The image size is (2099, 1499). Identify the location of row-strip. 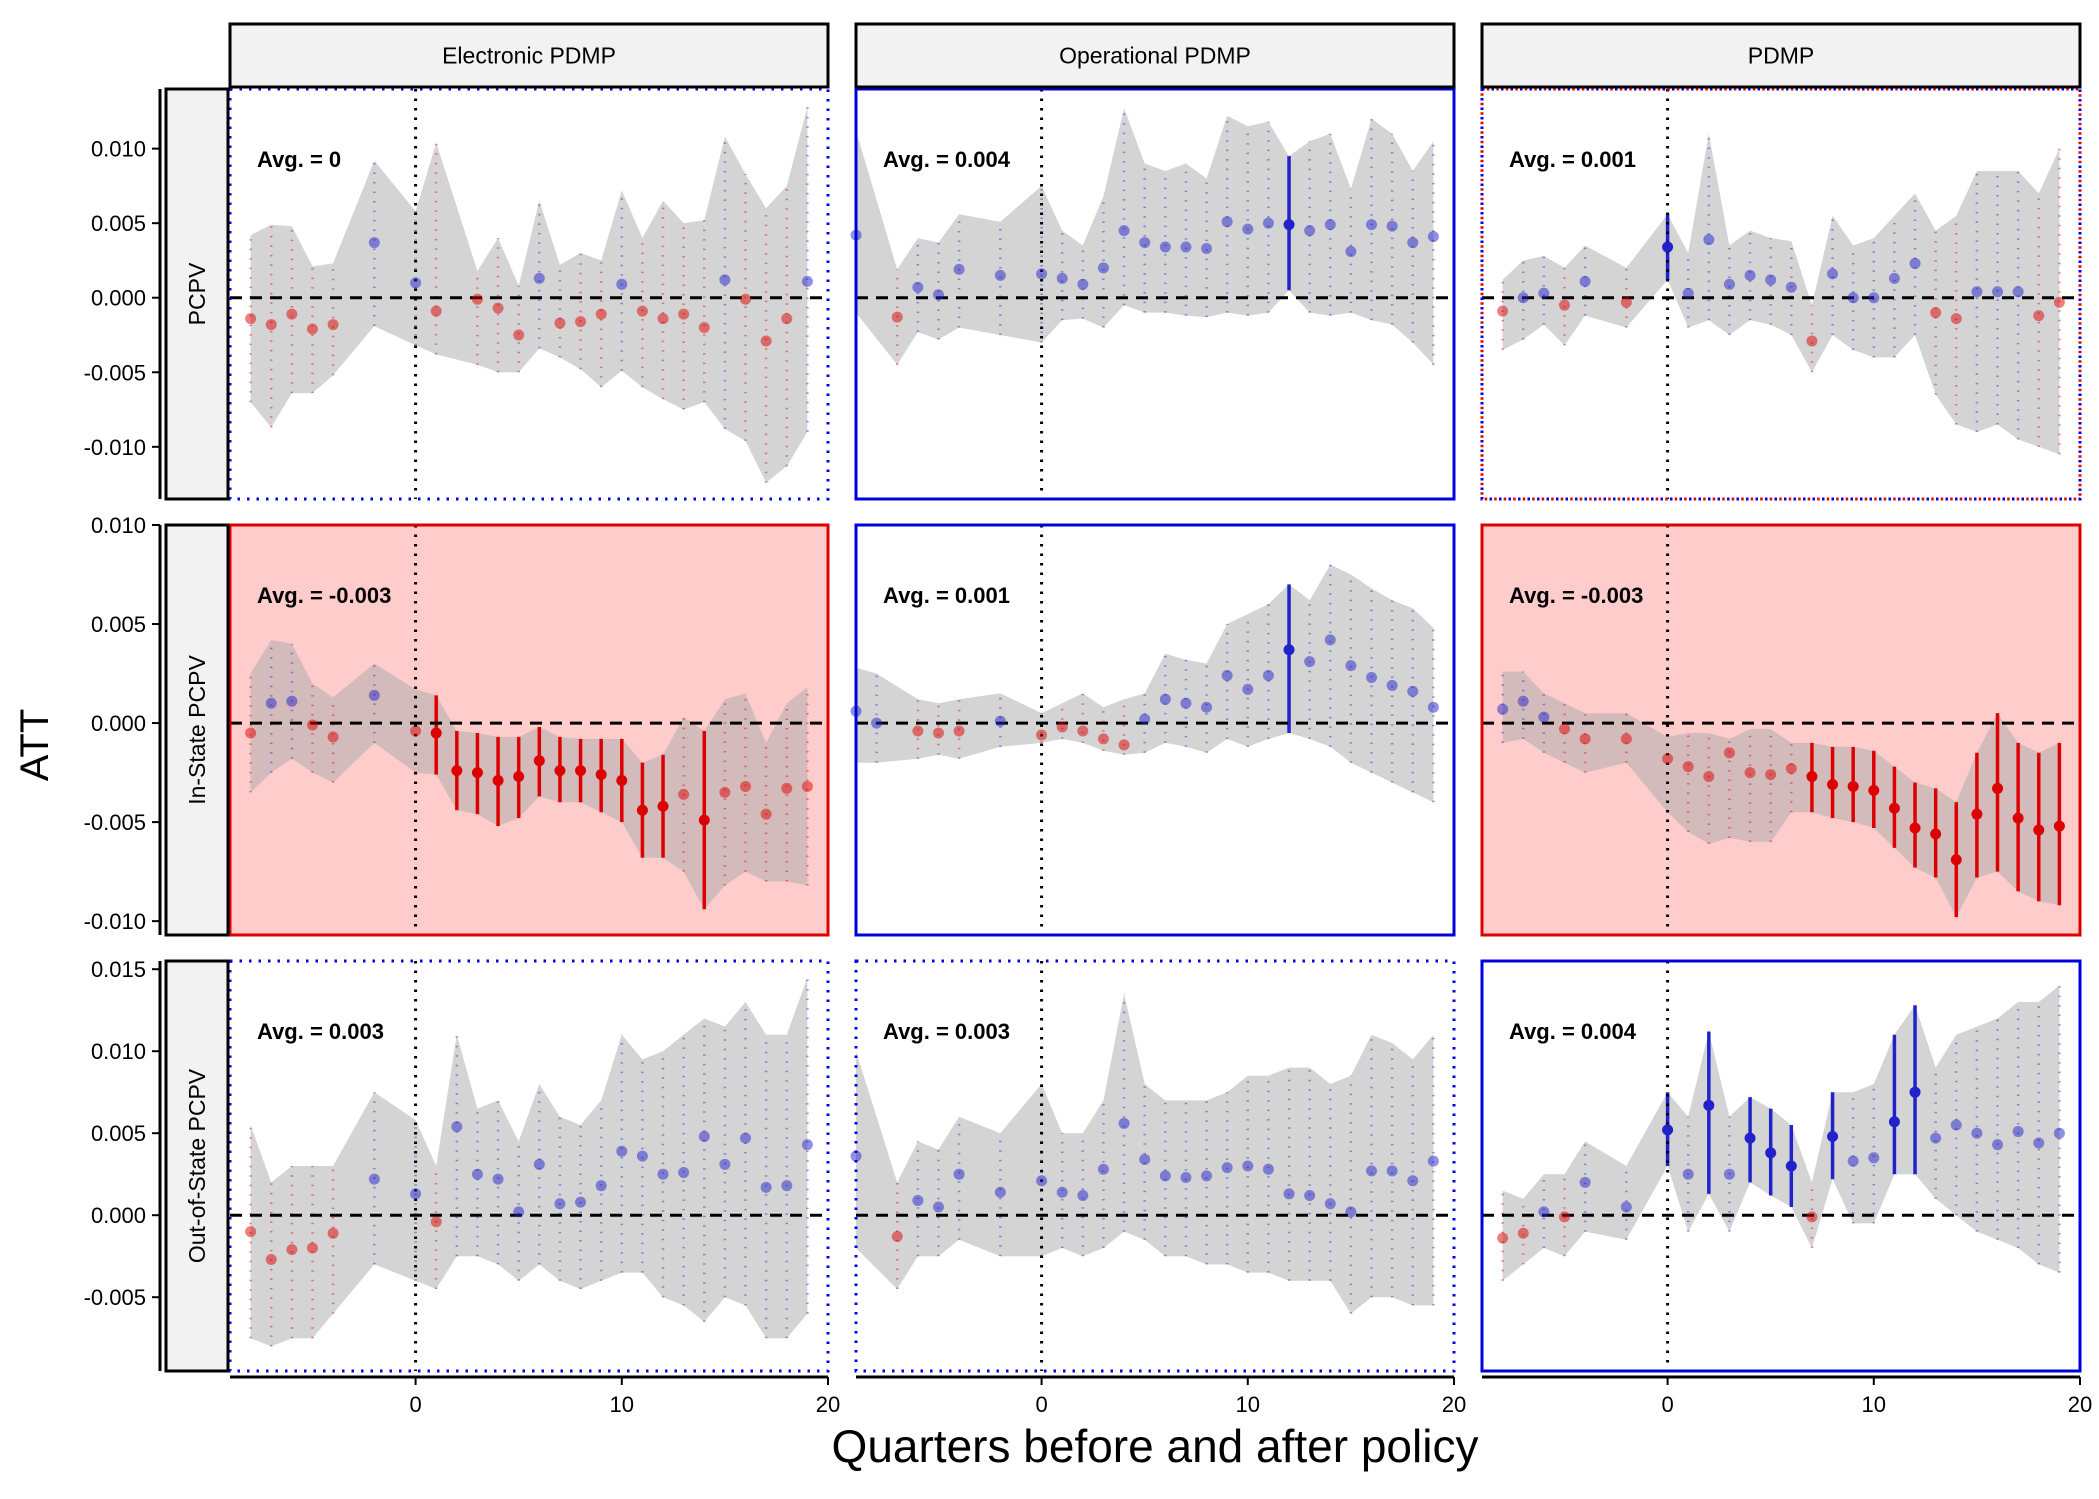
(197, 730).